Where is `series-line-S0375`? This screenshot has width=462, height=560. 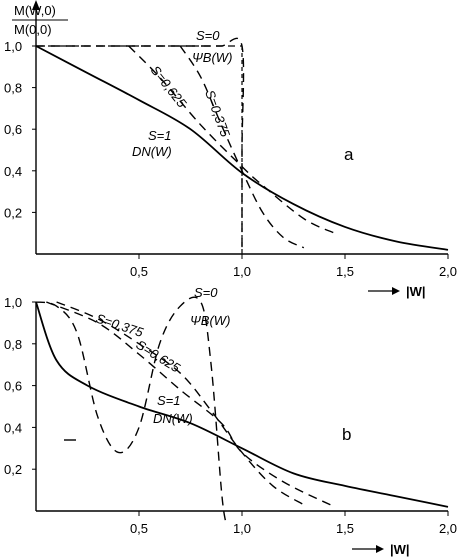
series-line-S0375 is located at coordinates (242, 147).